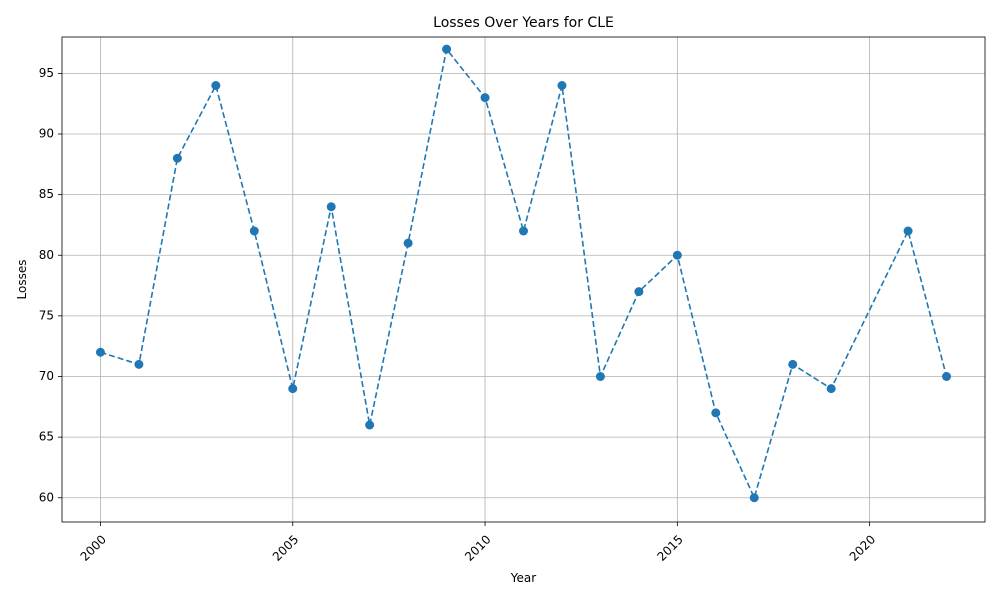 The image size is (1000, 600). What do you see at coordinates (46, 73) in the screenshot?
I see `y-tick-label: 95` at bounding box center [46, 73].